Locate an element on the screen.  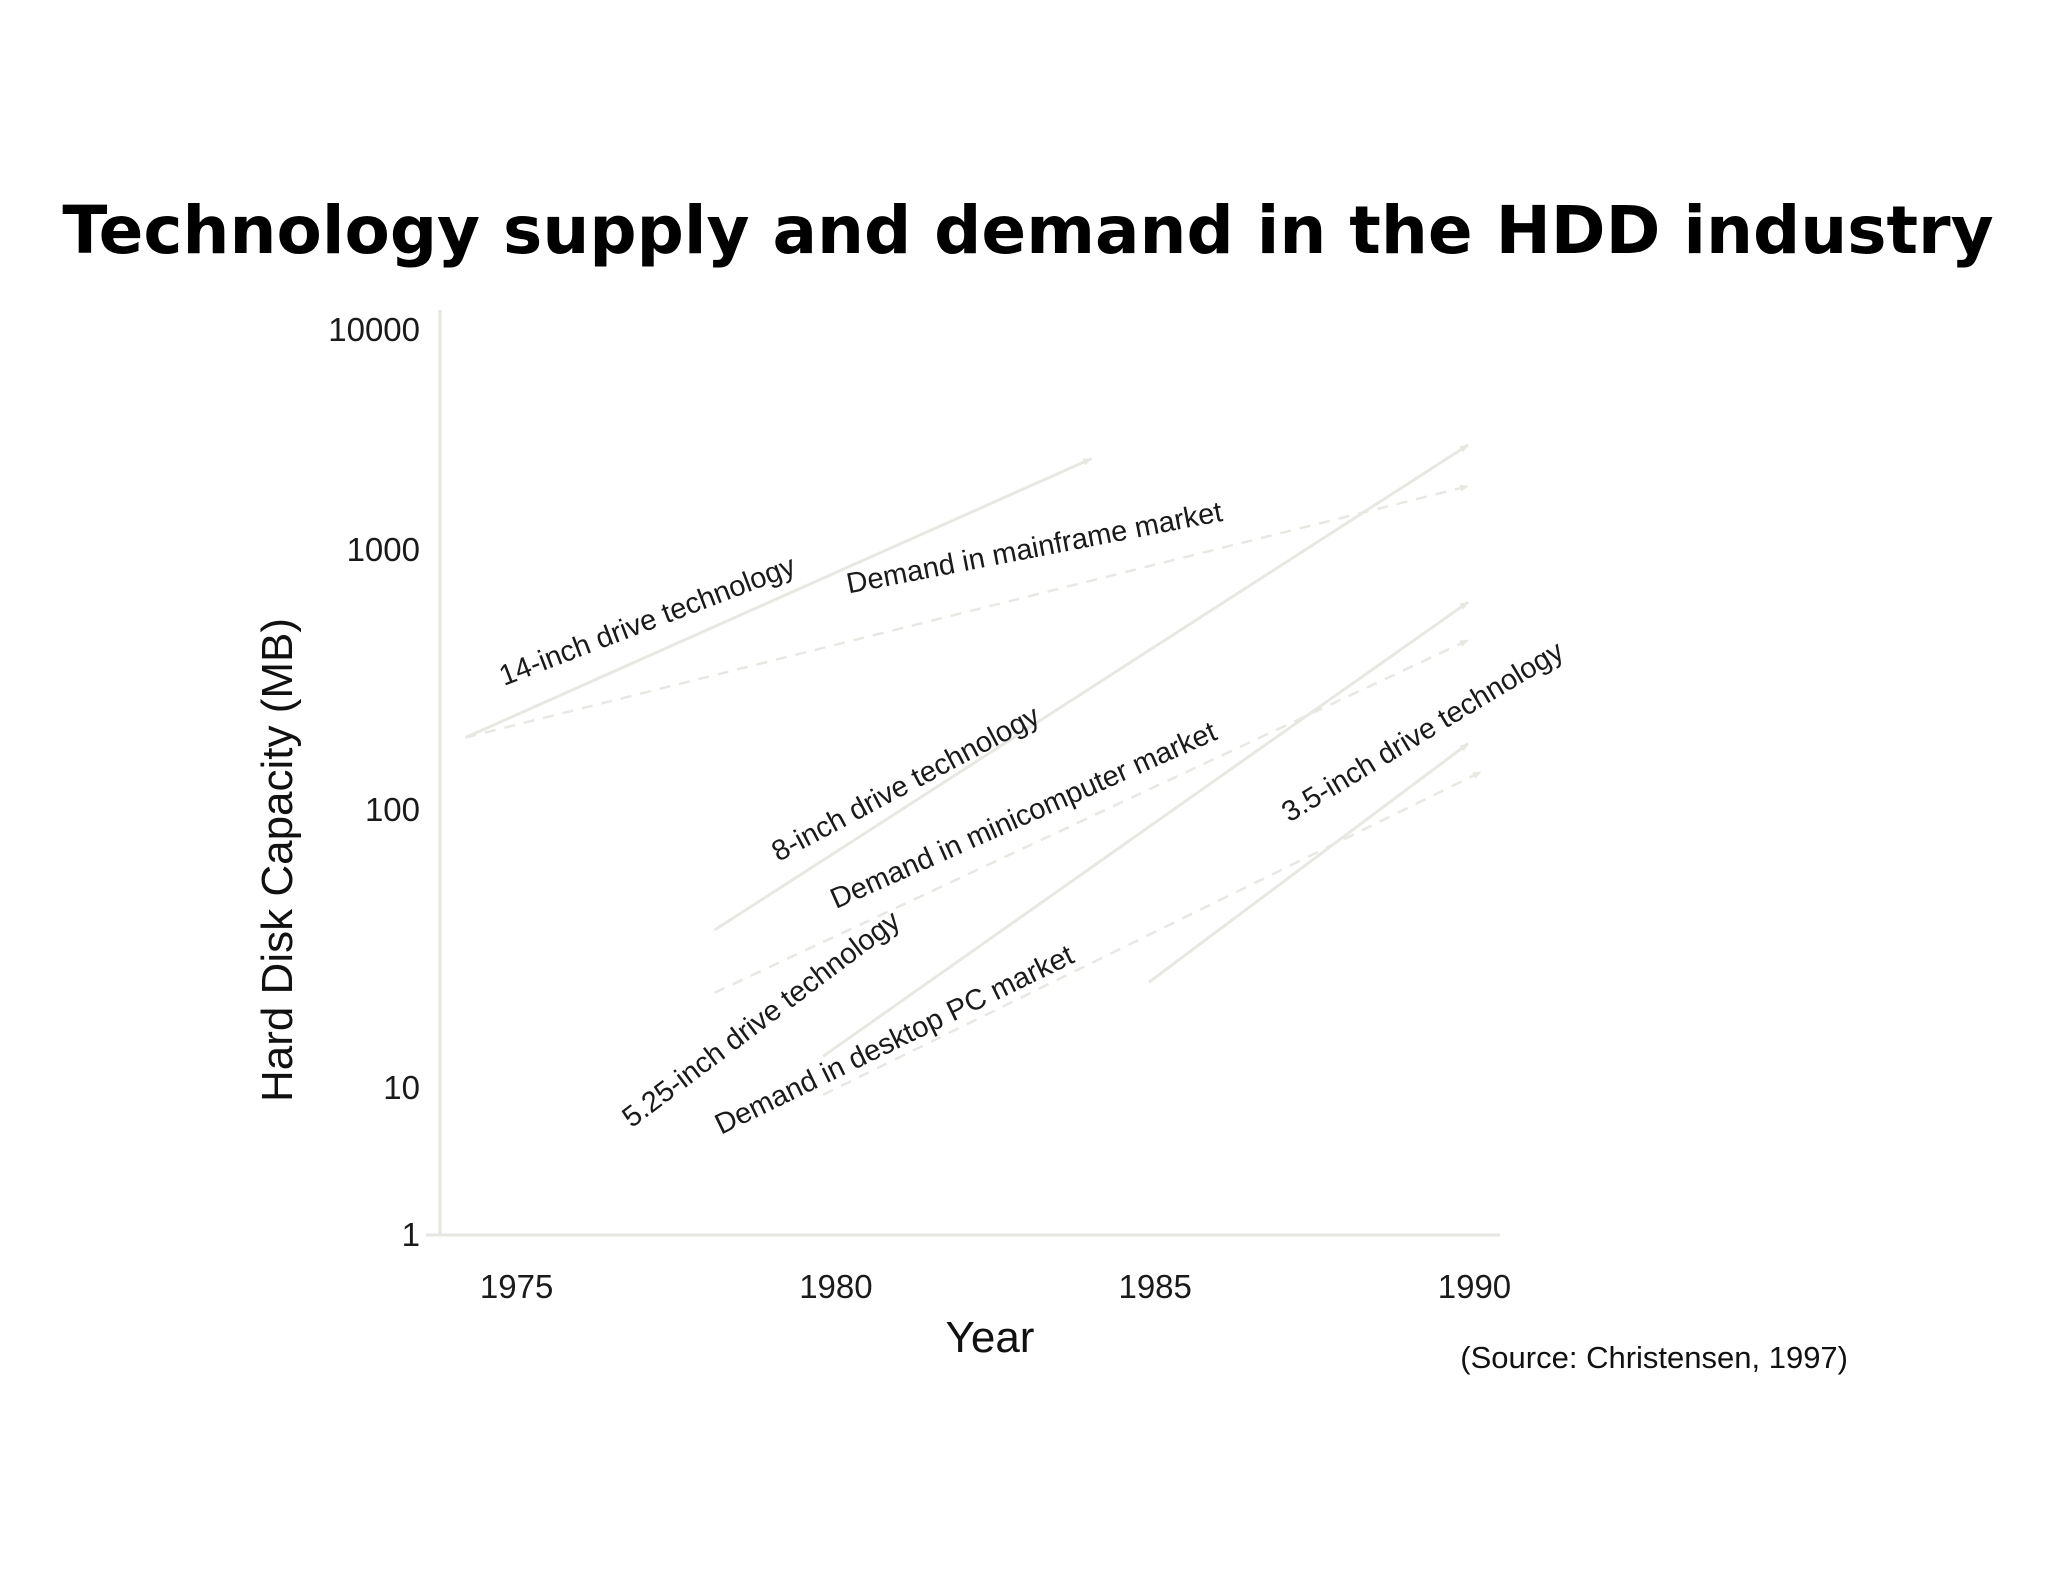
y-tick-label-1000: 1000 is located at coordinates (383, 549).